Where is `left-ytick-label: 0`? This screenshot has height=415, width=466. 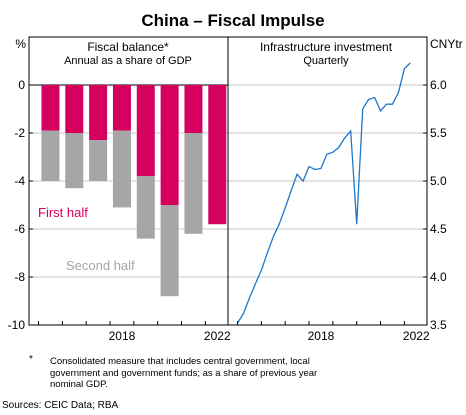
left-ytick-label: 0 is located at coordinates (21, 85).